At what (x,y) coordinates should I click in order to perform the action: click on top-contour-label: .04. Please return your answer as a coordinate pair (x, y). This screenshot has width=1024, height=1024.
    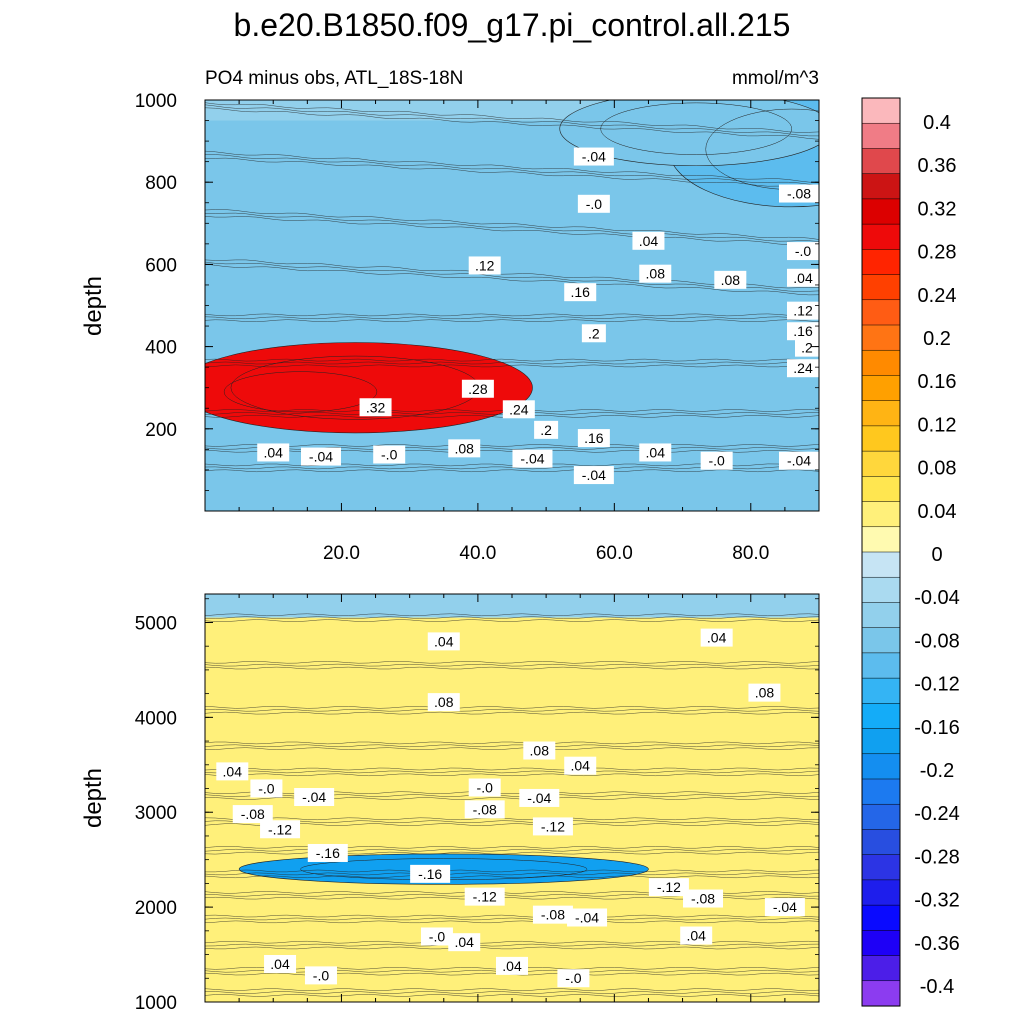
    Looking at the image, I should click on (655, 452).